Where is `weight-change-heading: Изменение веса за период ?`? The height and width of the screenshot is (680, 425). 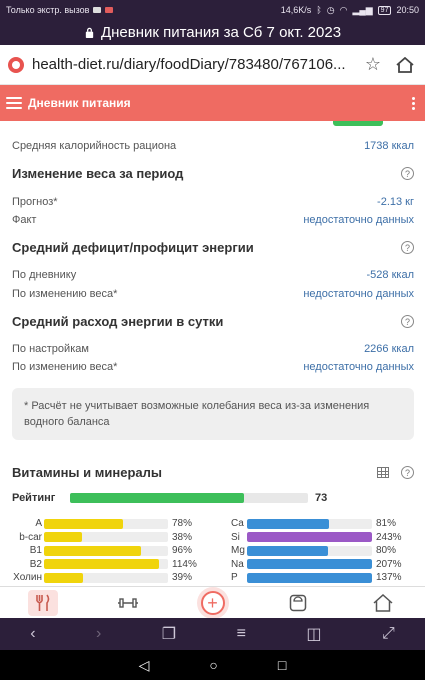 weight-change-heading: Изменение веса за период ? is located at coordinates (213, 173).